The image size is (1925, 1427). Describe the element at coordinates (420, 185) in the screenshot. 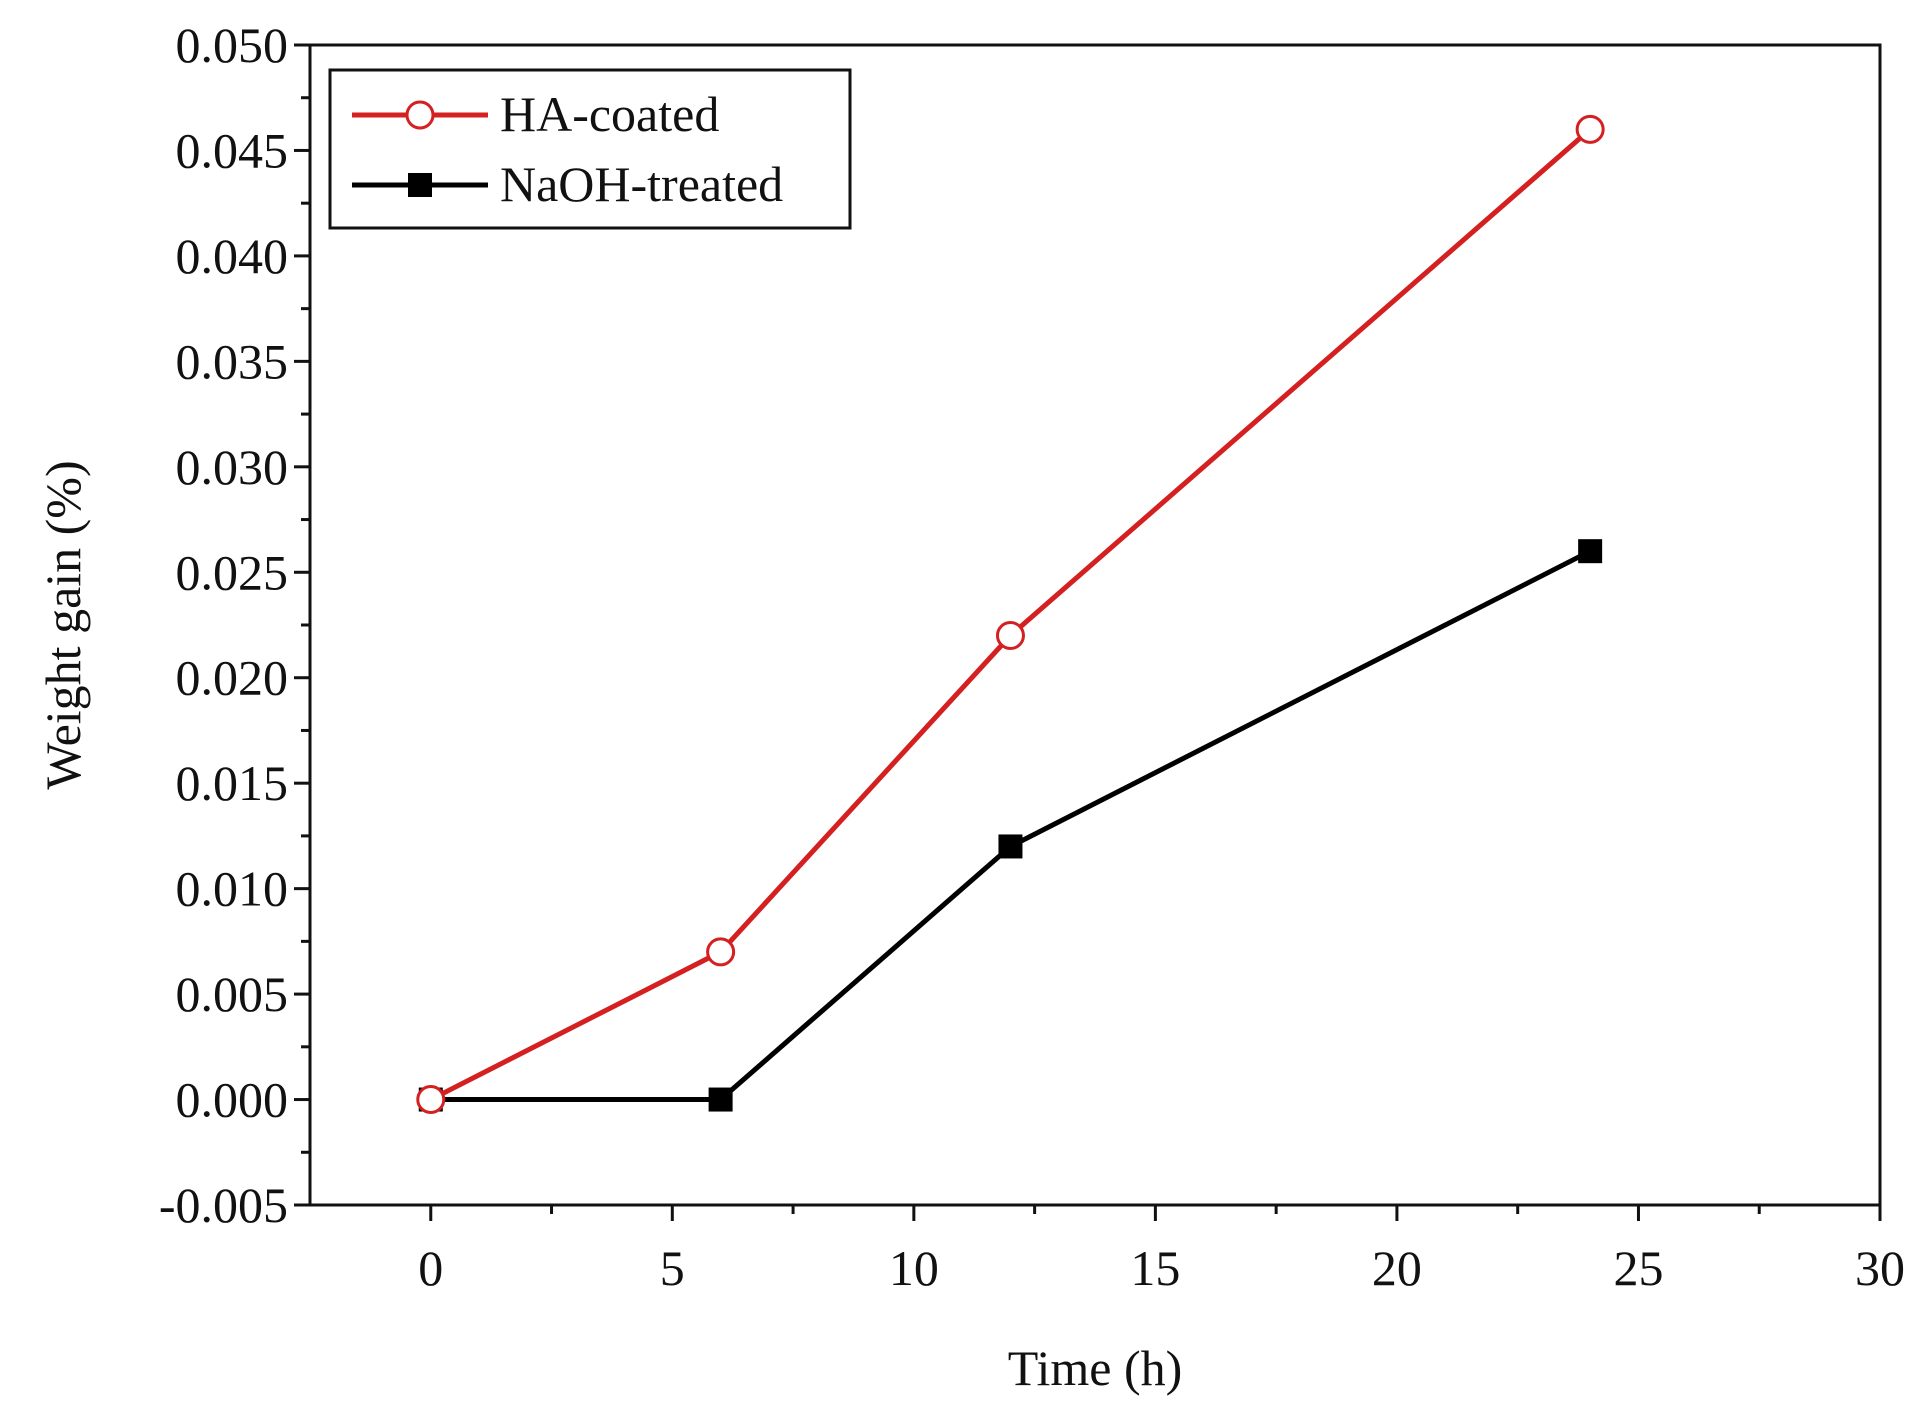

I see `legend-marker-naoh-treated` at that location.